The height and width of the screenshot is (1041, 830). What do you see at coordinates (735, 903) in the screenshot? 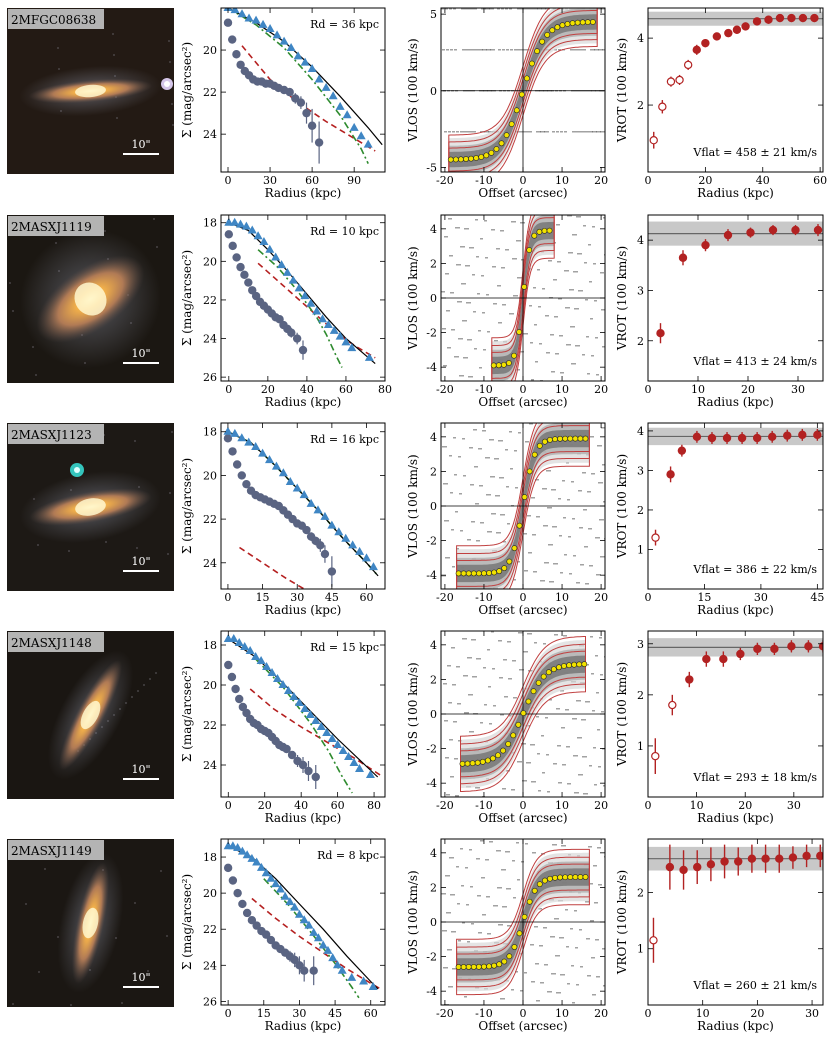
I see `rot-plot-area` at bounding box center [735, 903].